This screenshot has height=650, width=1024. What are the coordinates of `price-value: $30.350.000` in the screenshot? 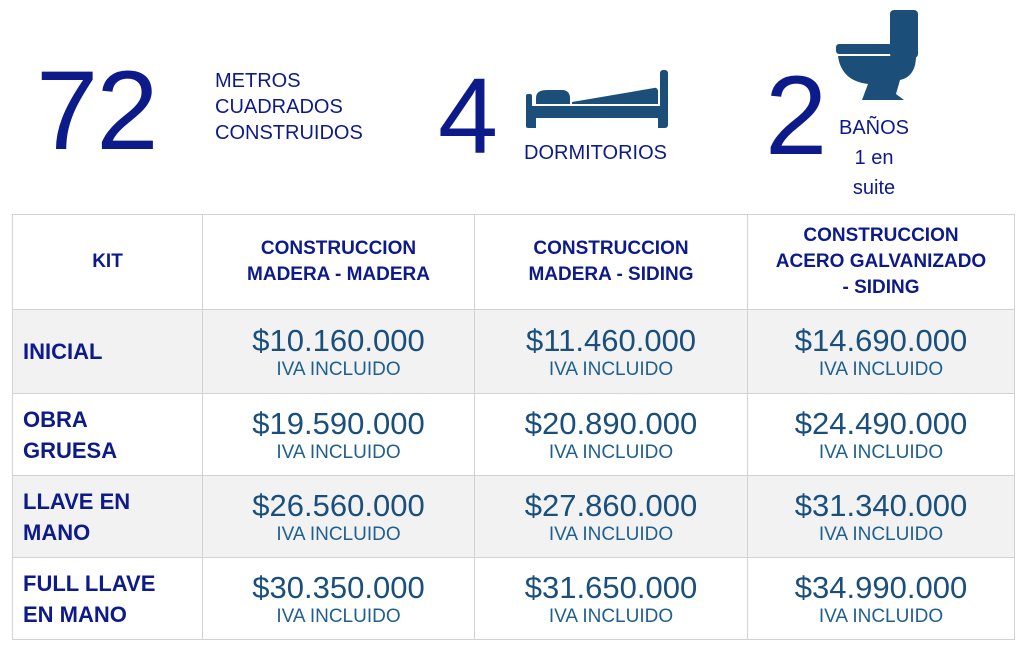 It's located at (338, 587).